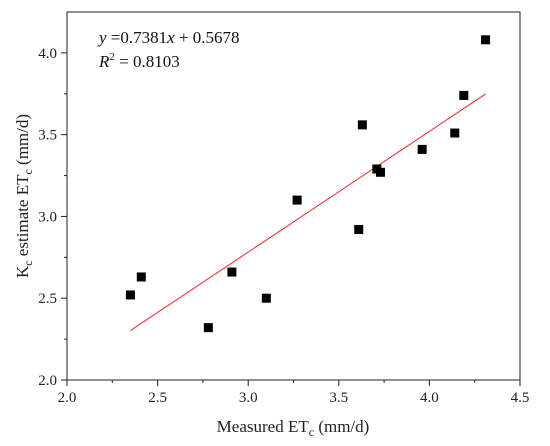 This screenshot has width=550, height=446. Describe the element at coordinates (248, 398) in the screenshot. I see `x-tick-label: 3.0` at that location.